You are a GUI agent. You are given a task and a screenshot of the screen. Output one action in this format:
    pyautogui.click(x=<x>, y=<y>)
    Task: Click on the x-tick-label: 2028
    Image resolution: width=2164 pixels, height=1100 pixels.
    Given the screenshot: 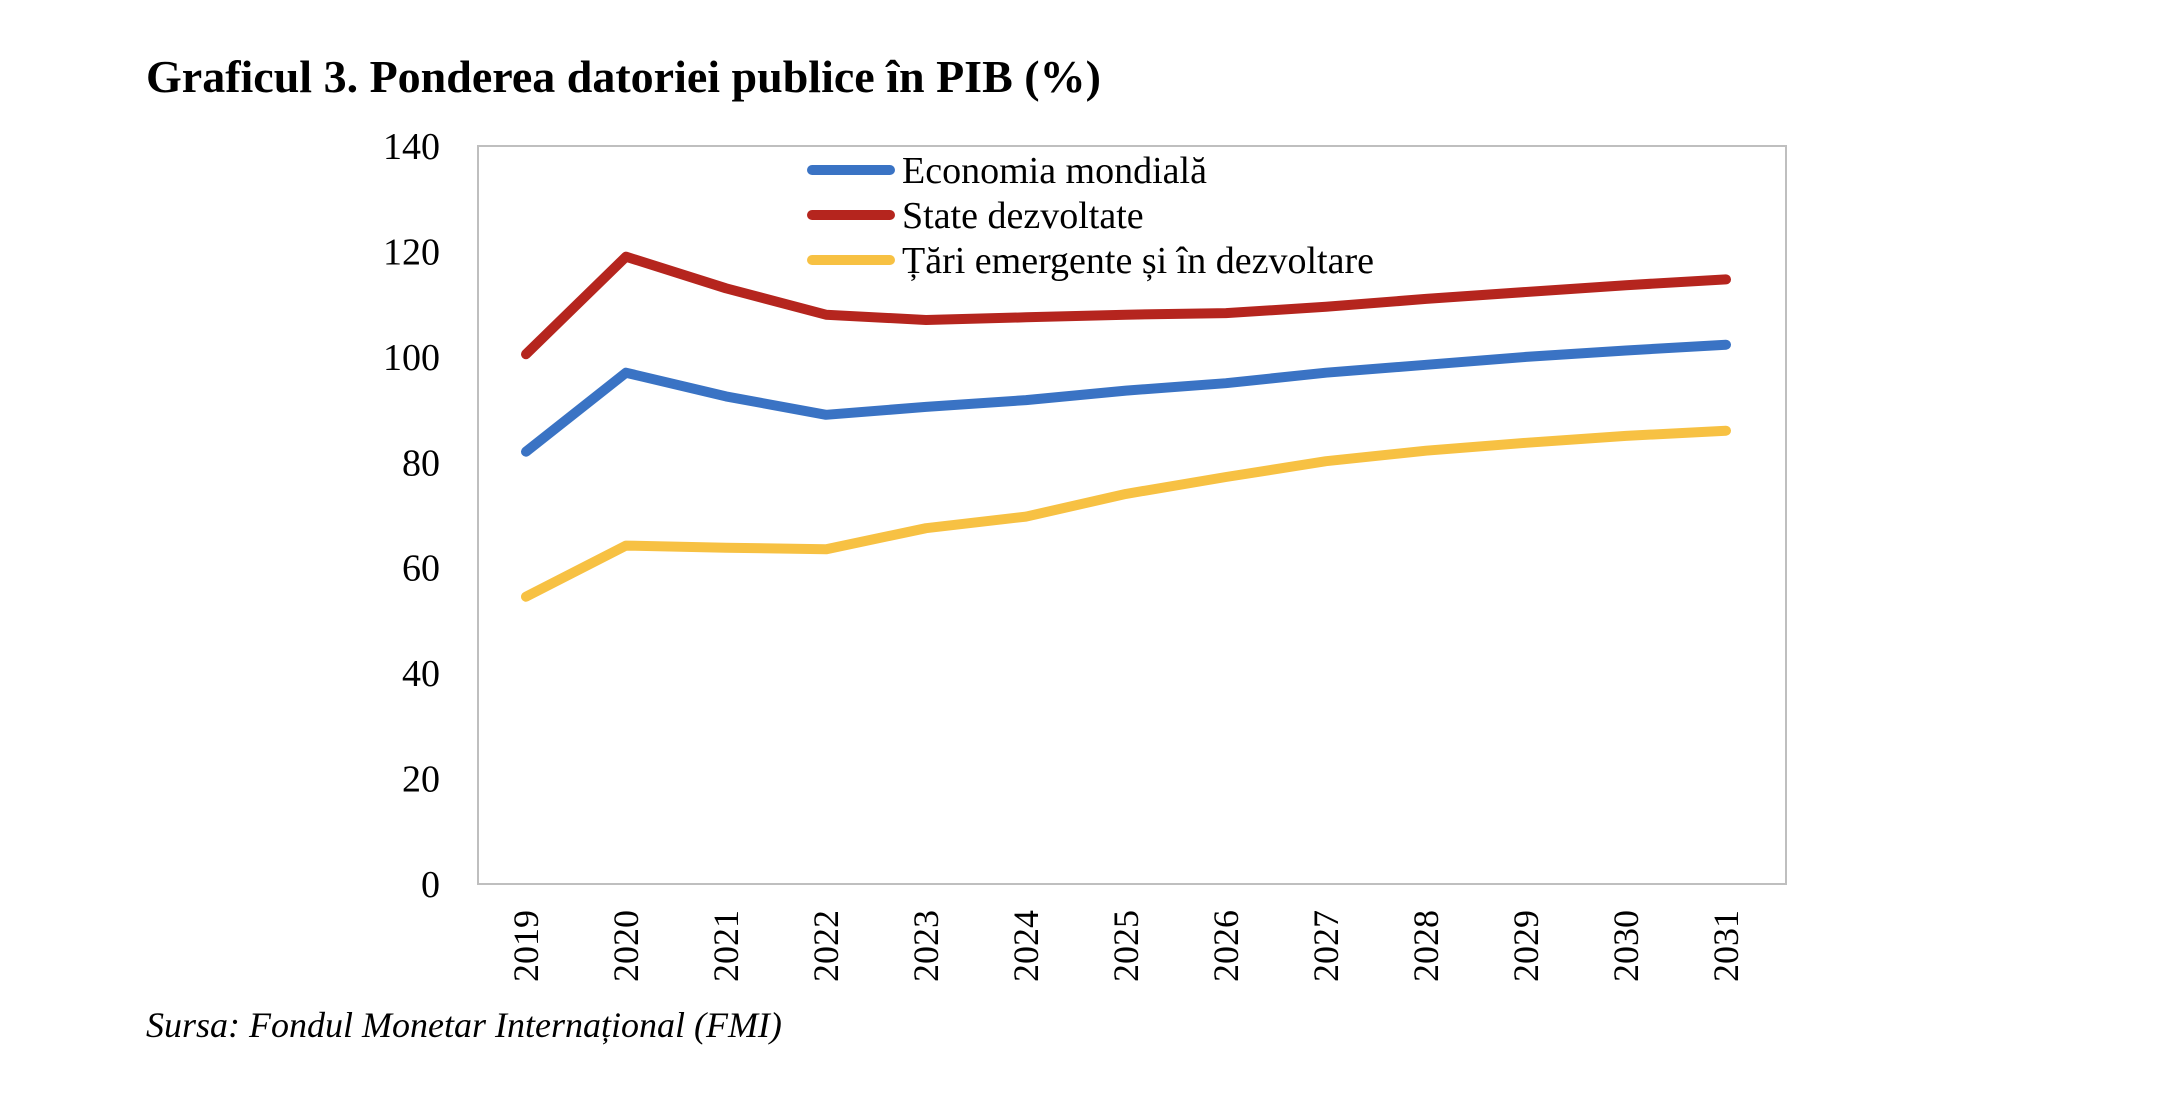 What is the action you would take?
    pyautogui.click(x=1426, y=946)
    